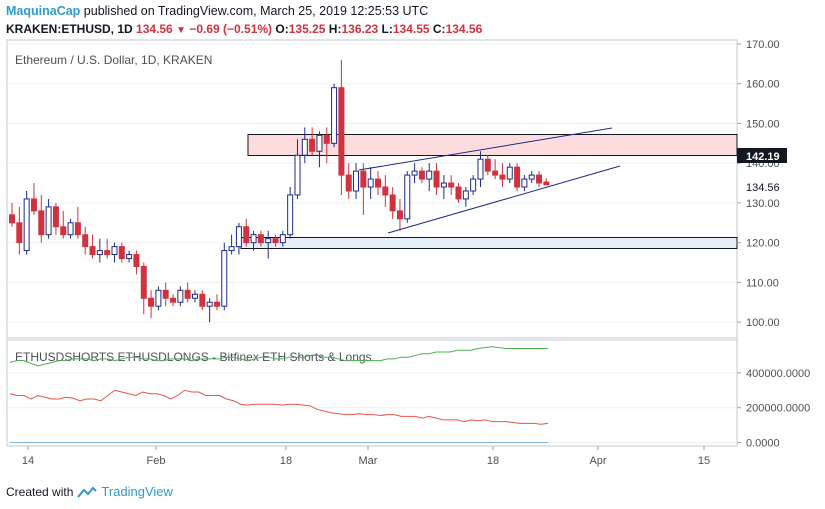 This screenshot has width=825, height=509. I want to click on lower-trendline, so click(504, 199).